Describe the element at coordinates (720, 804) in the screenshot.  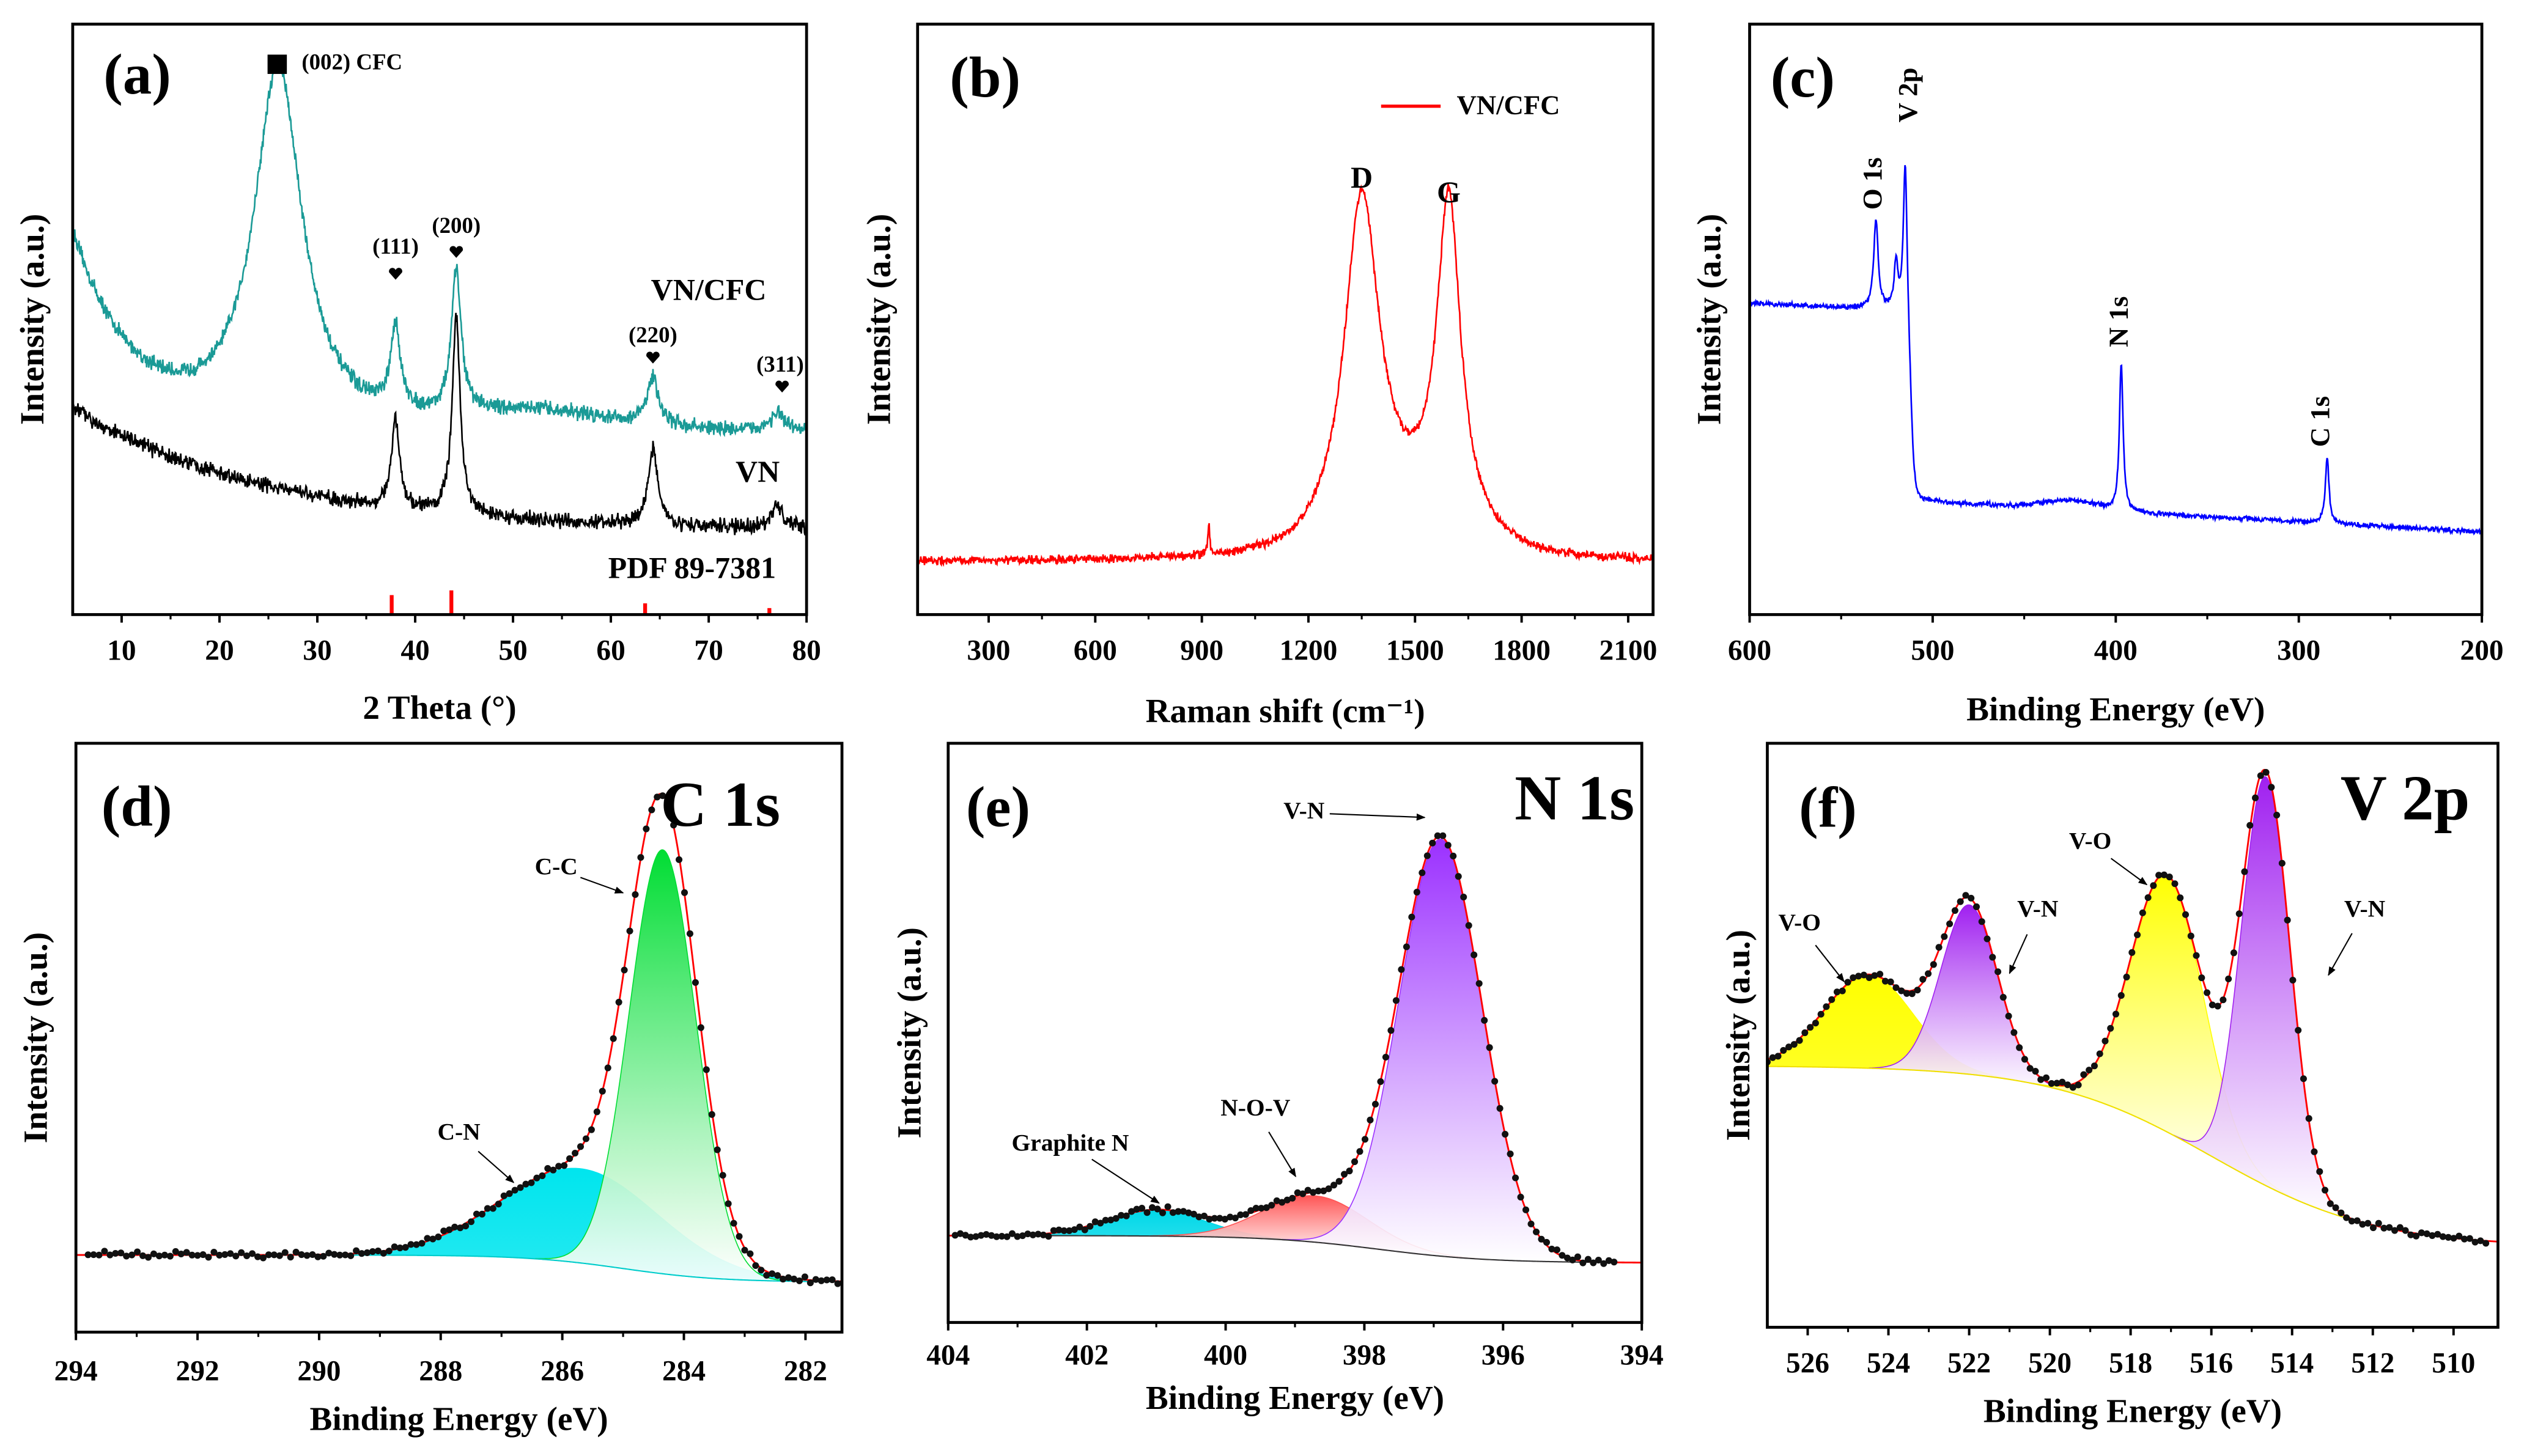
I see `panel-title: C 1s` at that location.